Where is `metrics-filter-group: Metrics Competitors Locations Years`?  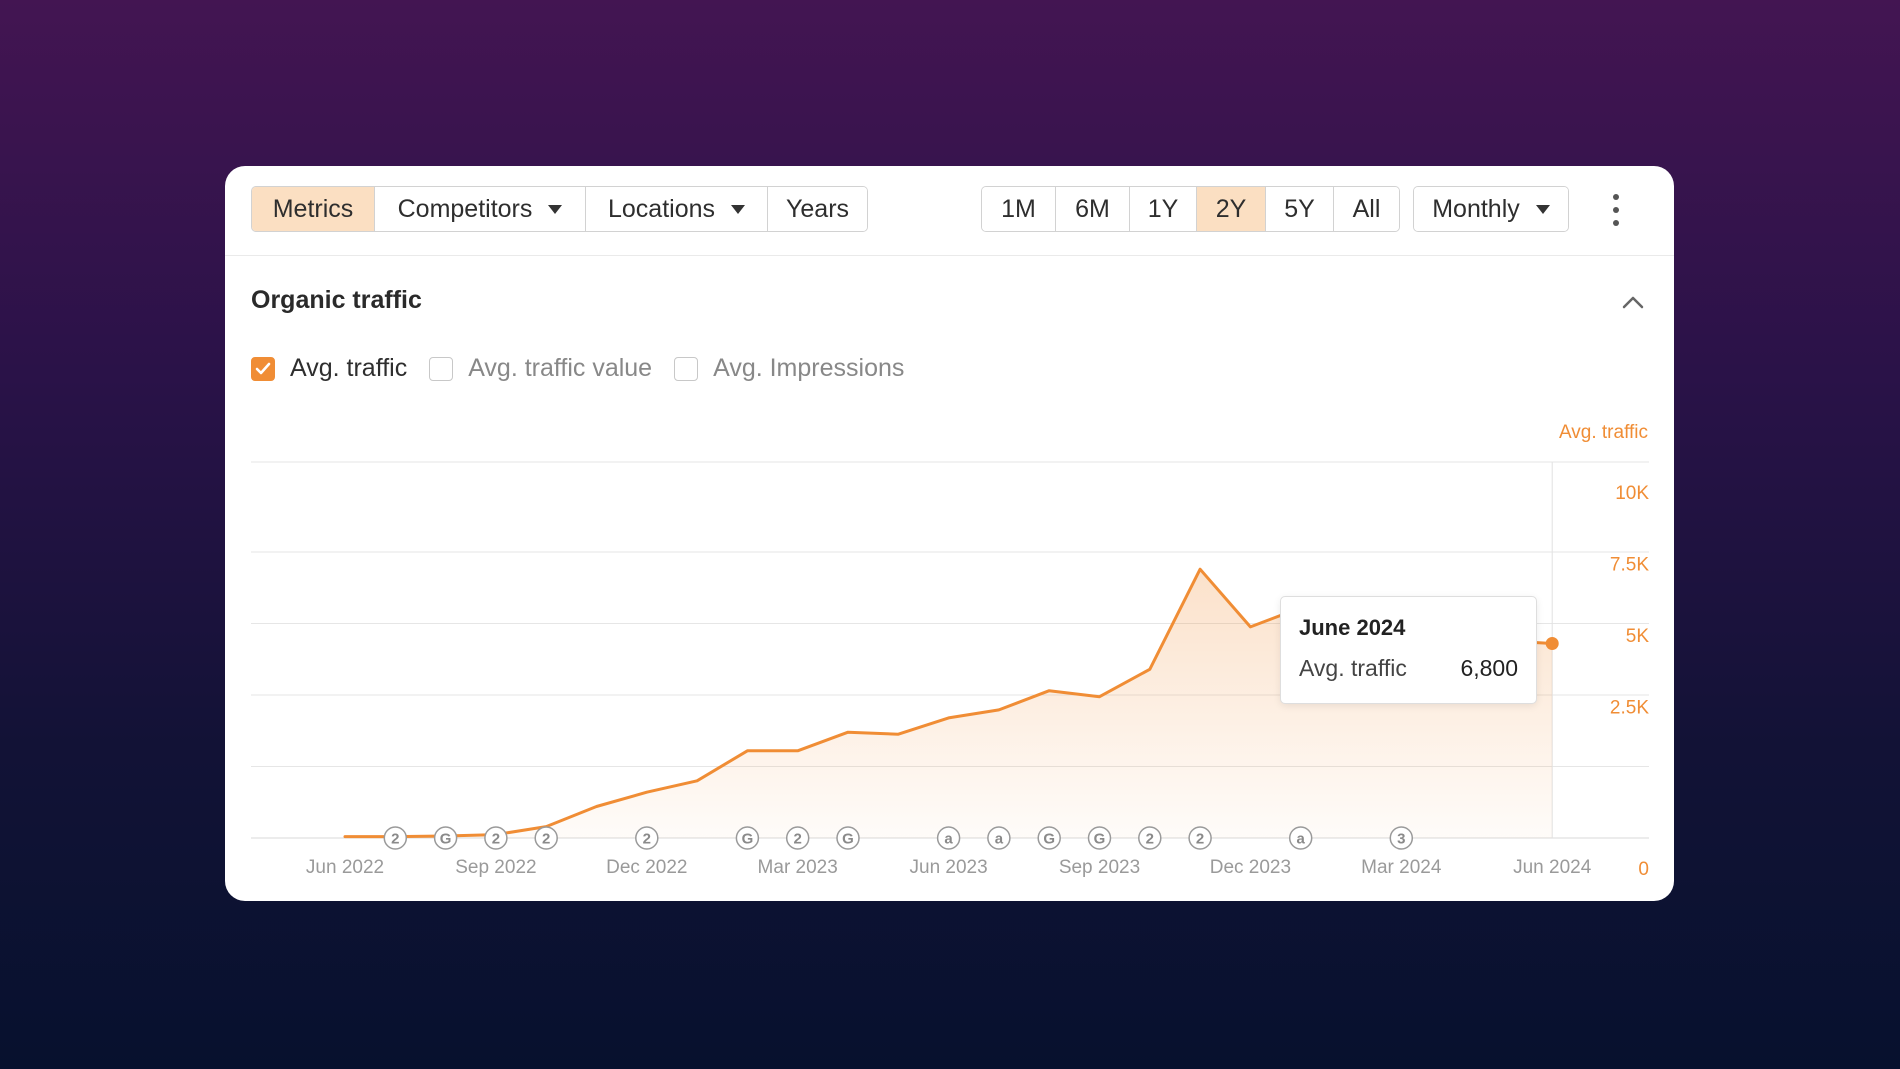
metrics-filter-group: Metrics Competitors Locations Years is located at coordinates (559, 209).